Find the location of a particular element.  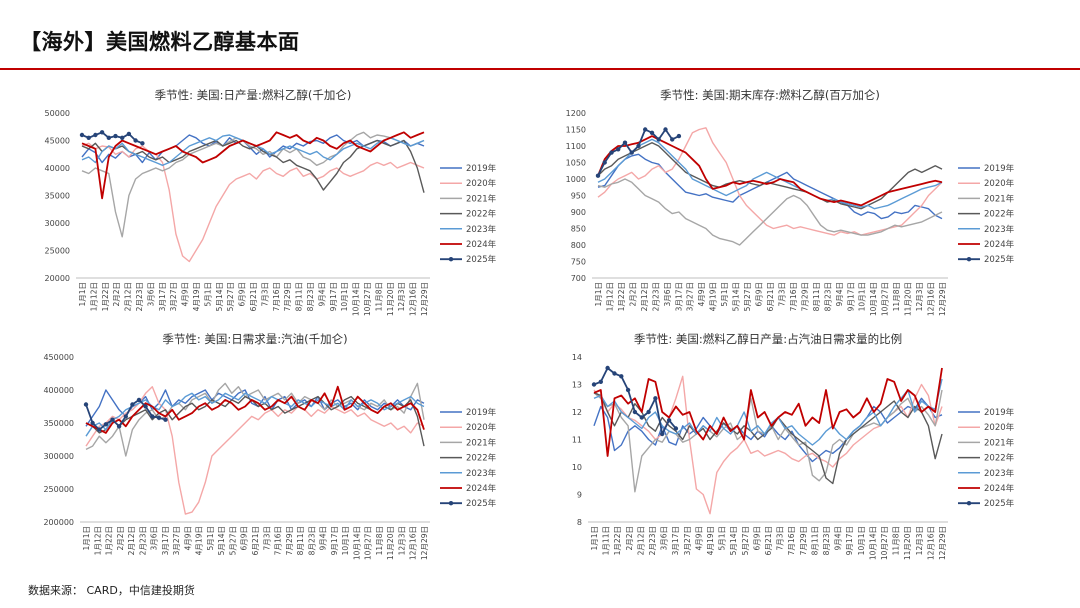

series-line-2024年 is located at coordinates (255, 409).